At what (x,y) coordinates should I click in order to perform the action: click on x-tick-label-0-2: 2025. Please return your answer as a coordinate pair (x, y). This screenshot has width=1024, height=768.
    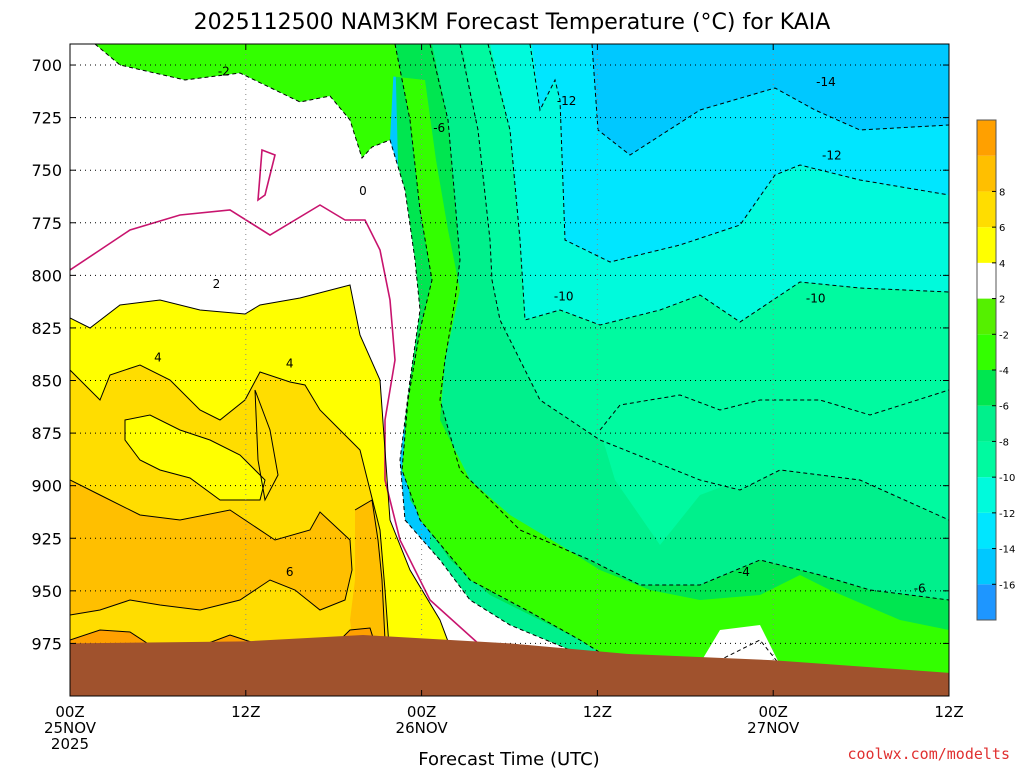
    Looking at the image, I should click on (70, 744).